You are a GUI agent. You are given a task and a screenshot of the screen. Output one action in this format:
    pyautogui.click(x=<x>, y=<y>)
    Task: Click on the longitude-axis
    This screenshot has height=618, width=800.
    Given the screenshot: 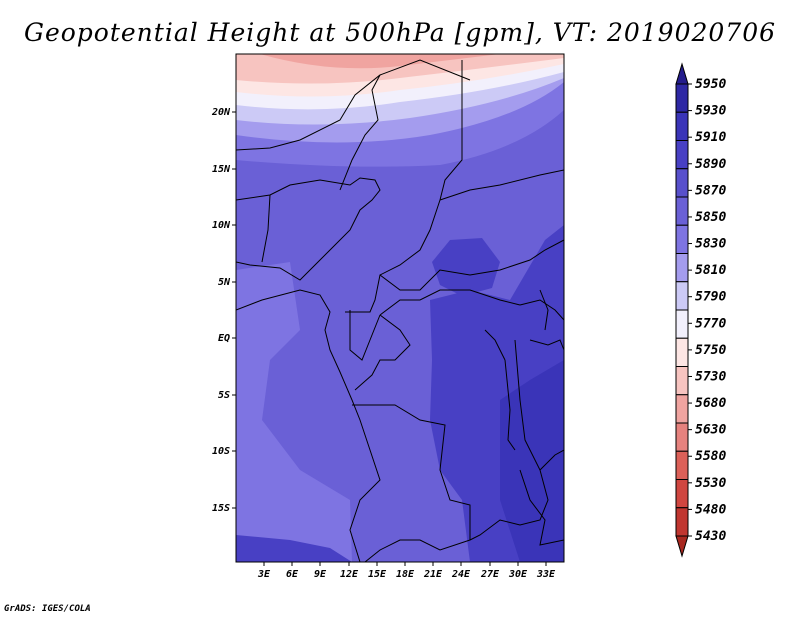 What is the action you would take?
    pyautogui.click(x=405, y=564)
    